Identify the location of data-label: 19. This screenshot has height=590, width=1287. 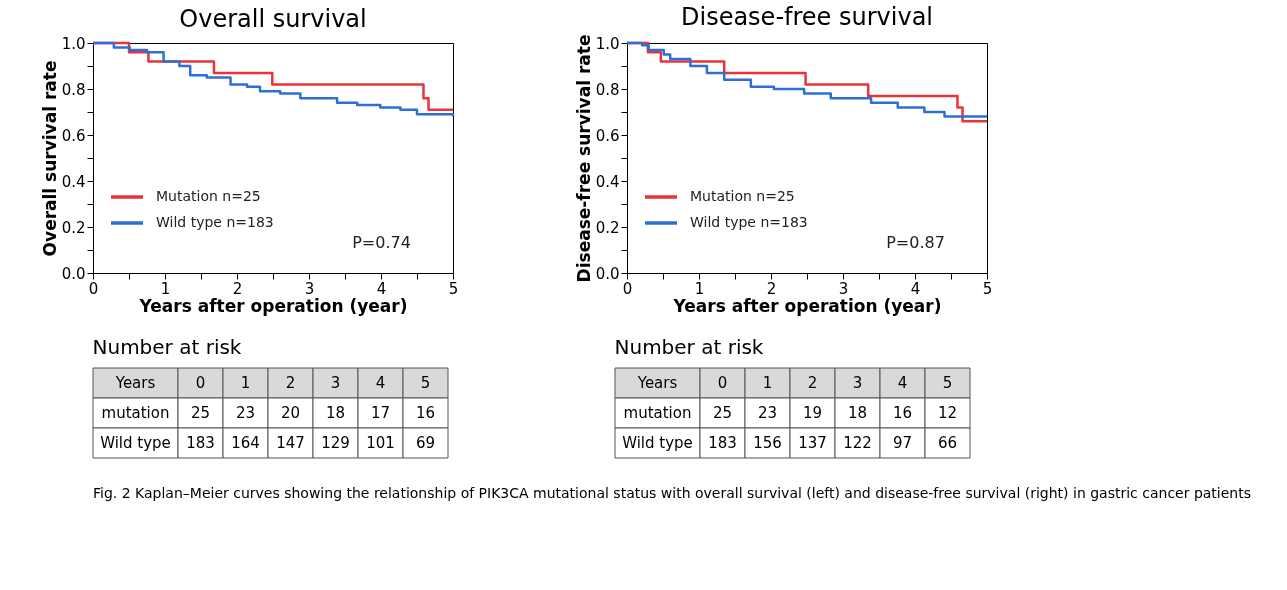
(812, 413).